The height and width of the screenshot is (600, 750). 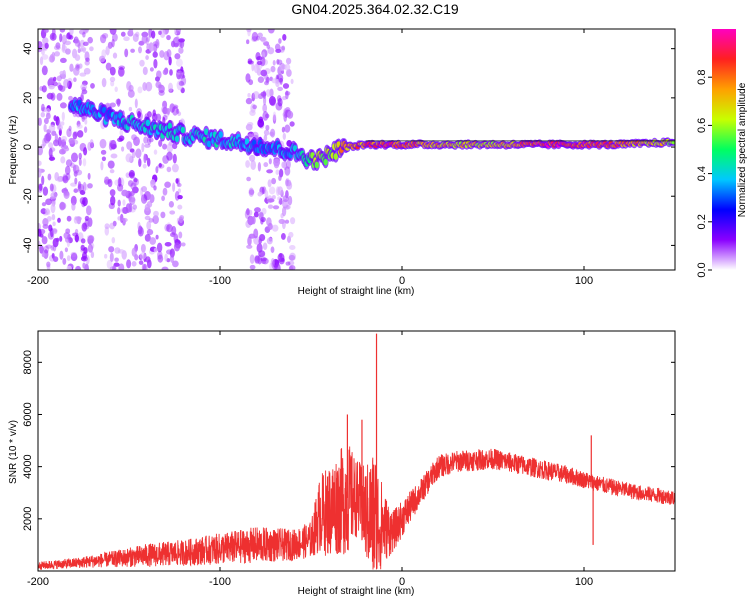 What do you see at coordinates (402, 582) in the screenshot?
I see `snr-x-tick-label: 0` at bounding box center [402, 582].